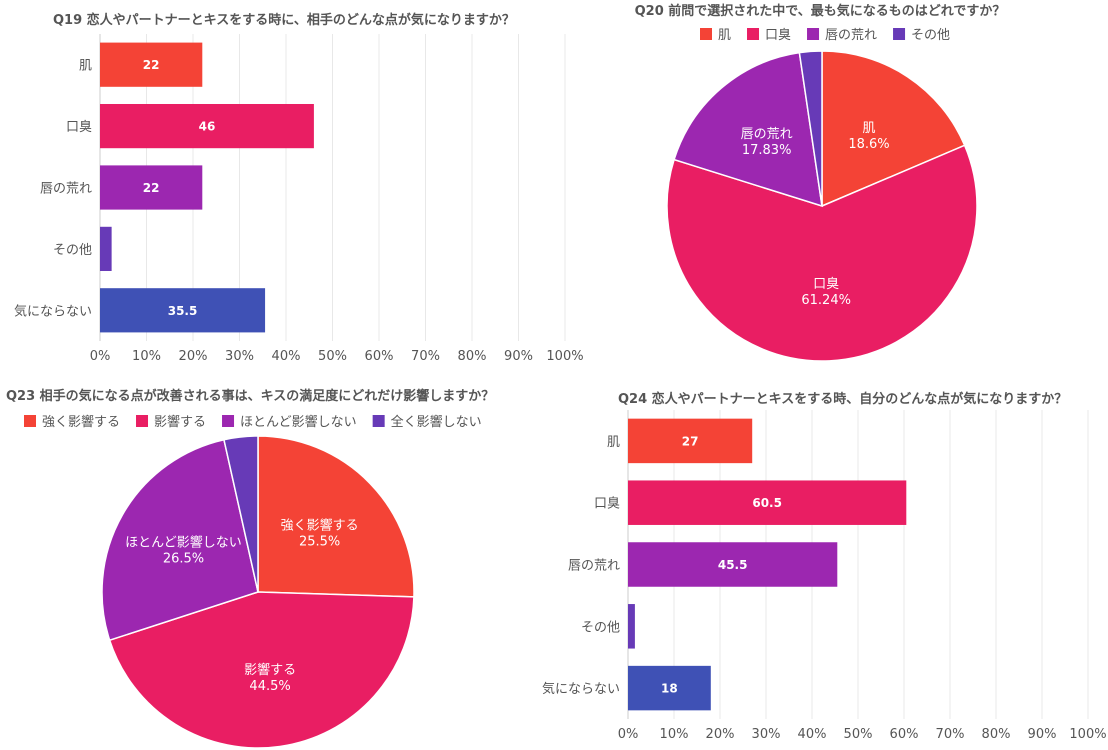 This screenshot has width=1108, height=750. What do you see at coordinates (183, 542) in the screenshot?
I see `slice-name-label: ほとんど影響しない` at bounding box center [183, 542].